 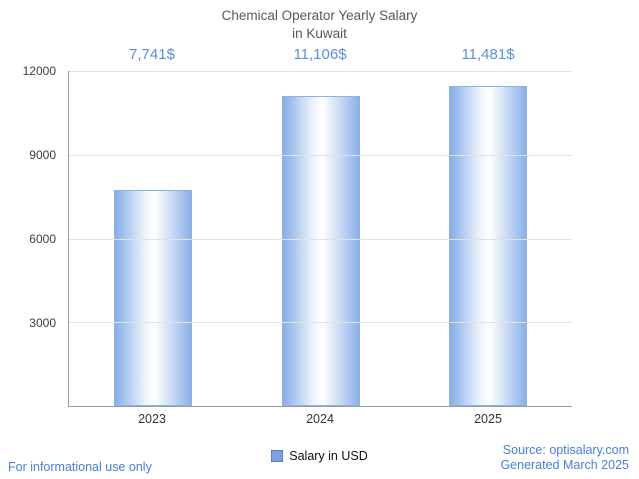 What do you see at coordinates (39, 71) in the screenshot?
I see `y-tick-label: 12000` at bounding box center [39, 71].